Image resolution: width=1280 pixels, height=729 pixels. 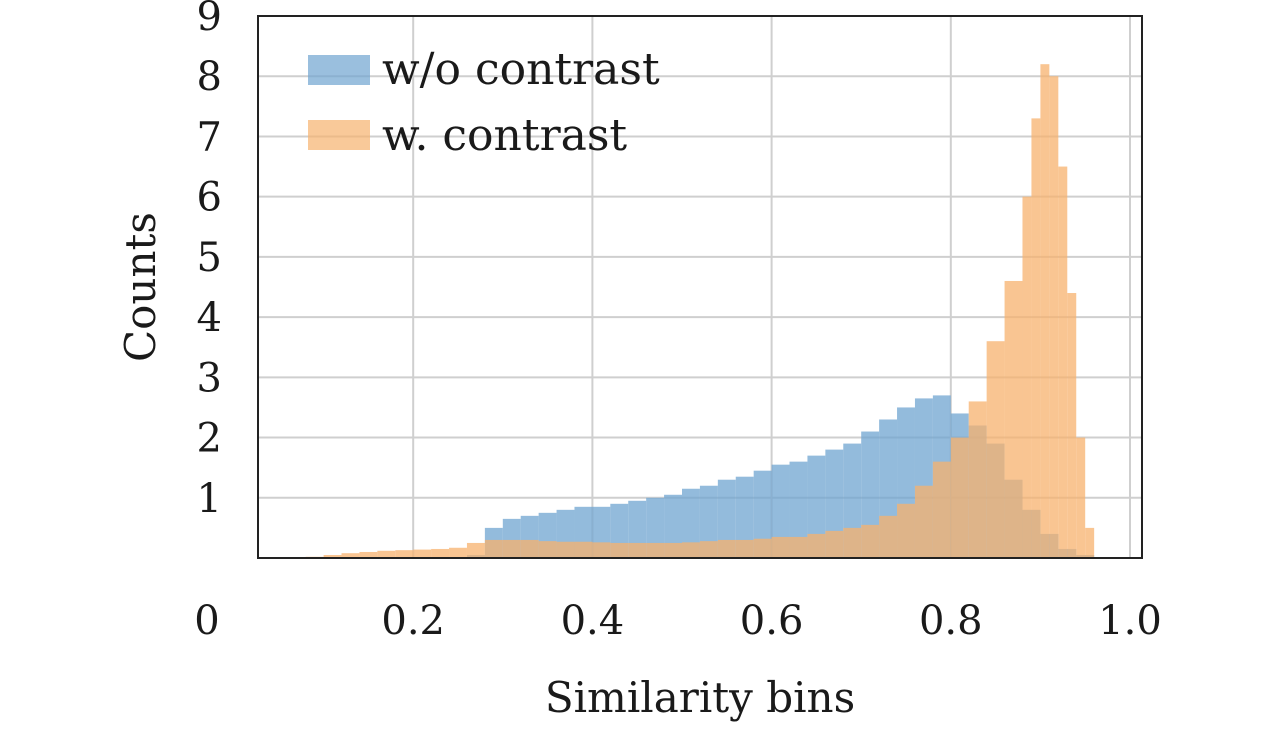 I want to click on y-tick-label: 6, so click(x=209, y=198).